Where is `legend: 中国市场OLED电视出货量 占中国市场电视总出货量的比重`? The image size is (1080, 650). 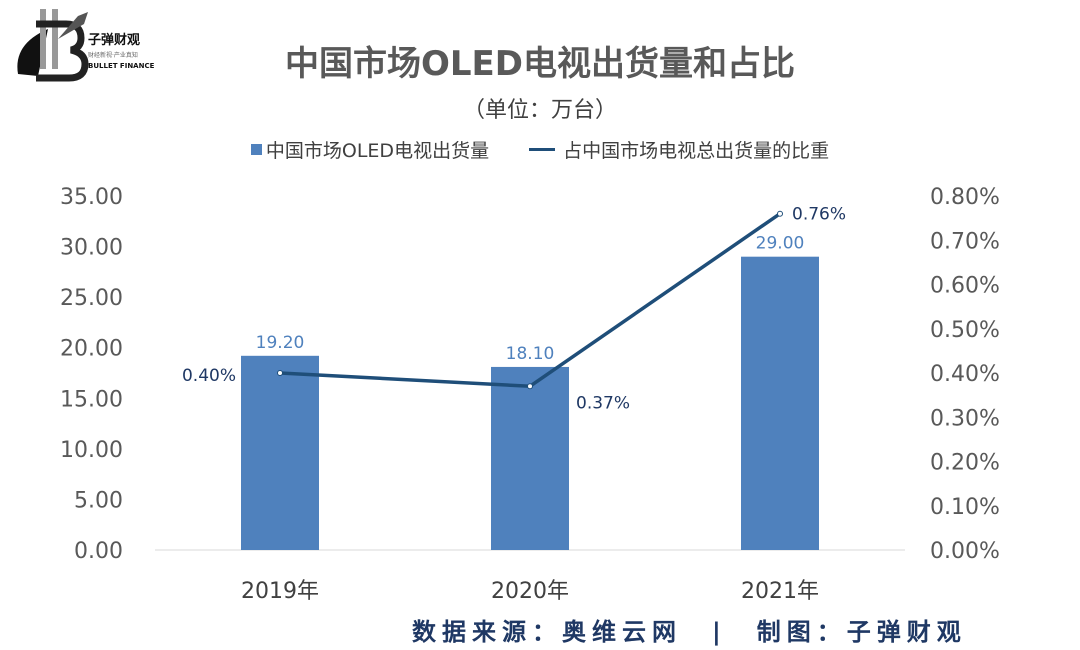
legend: 中国市场OLED电视出货量 占中国市场电视总出货量的比重 is located at coordinates (540, 149).